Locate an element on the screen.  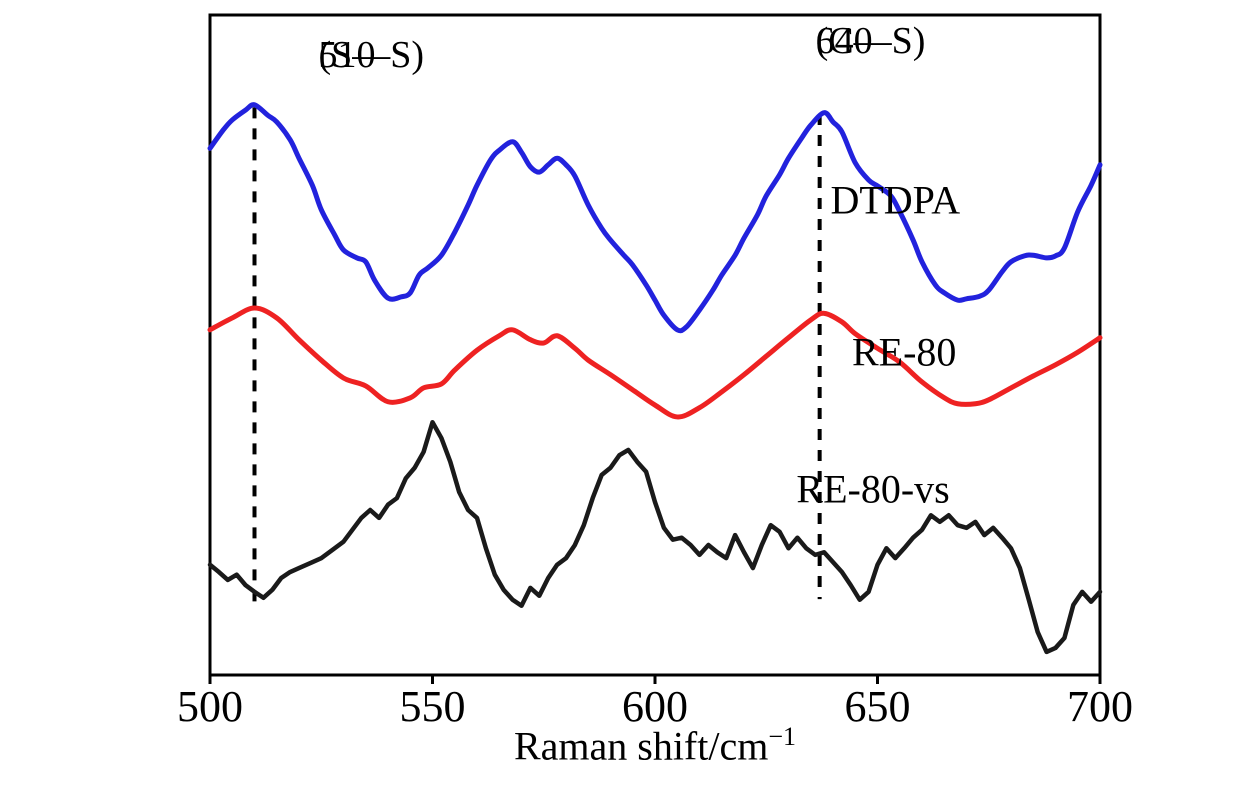
series-label-re-80-vs: RE-80-vs is located at coordinates (873, 489).